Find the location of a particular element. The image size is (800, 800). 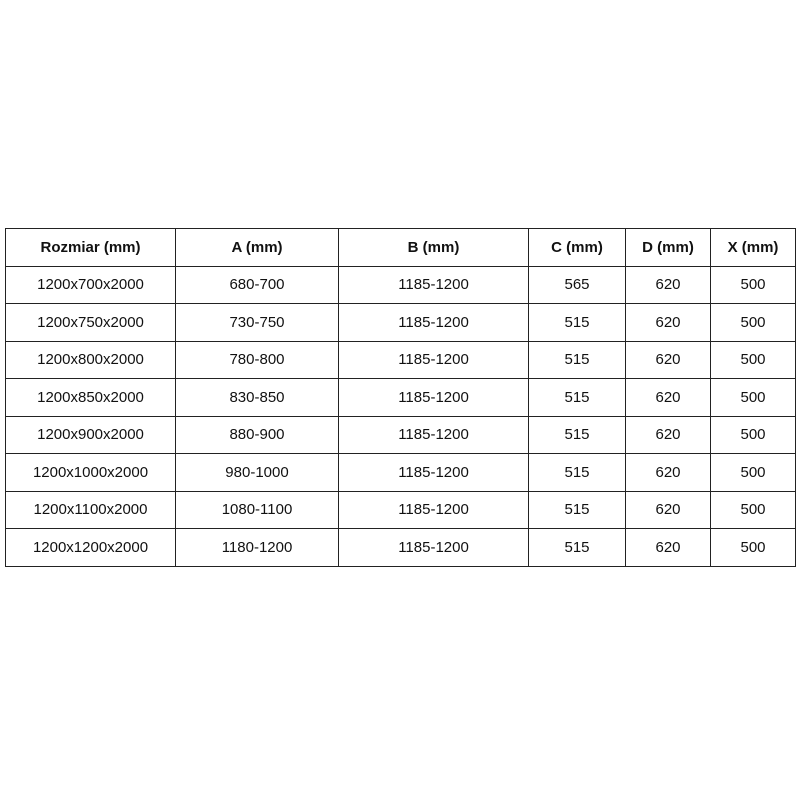

table-row: 1200x850x2000 830-850 1185-1200 515 620 500 is located at coordinates (400, 397).